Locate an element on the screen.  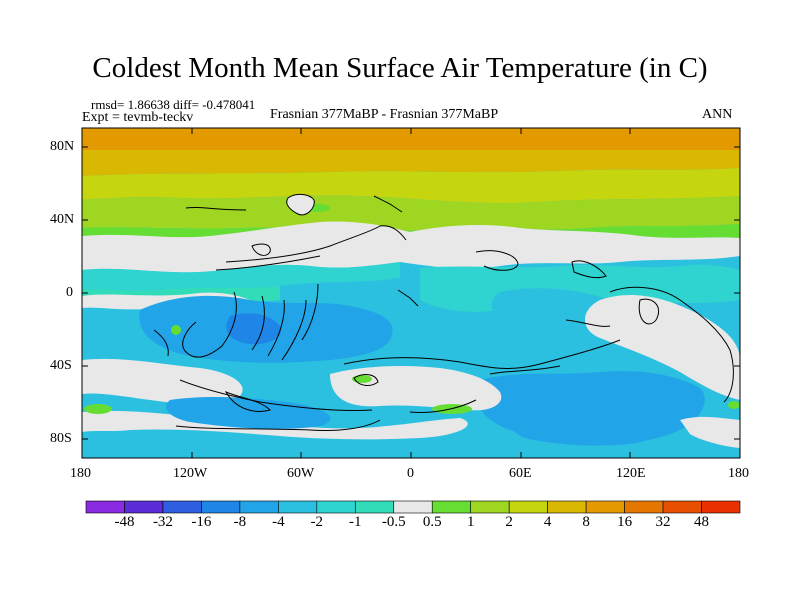
field-orange-band is located at coordinates (411, 139).